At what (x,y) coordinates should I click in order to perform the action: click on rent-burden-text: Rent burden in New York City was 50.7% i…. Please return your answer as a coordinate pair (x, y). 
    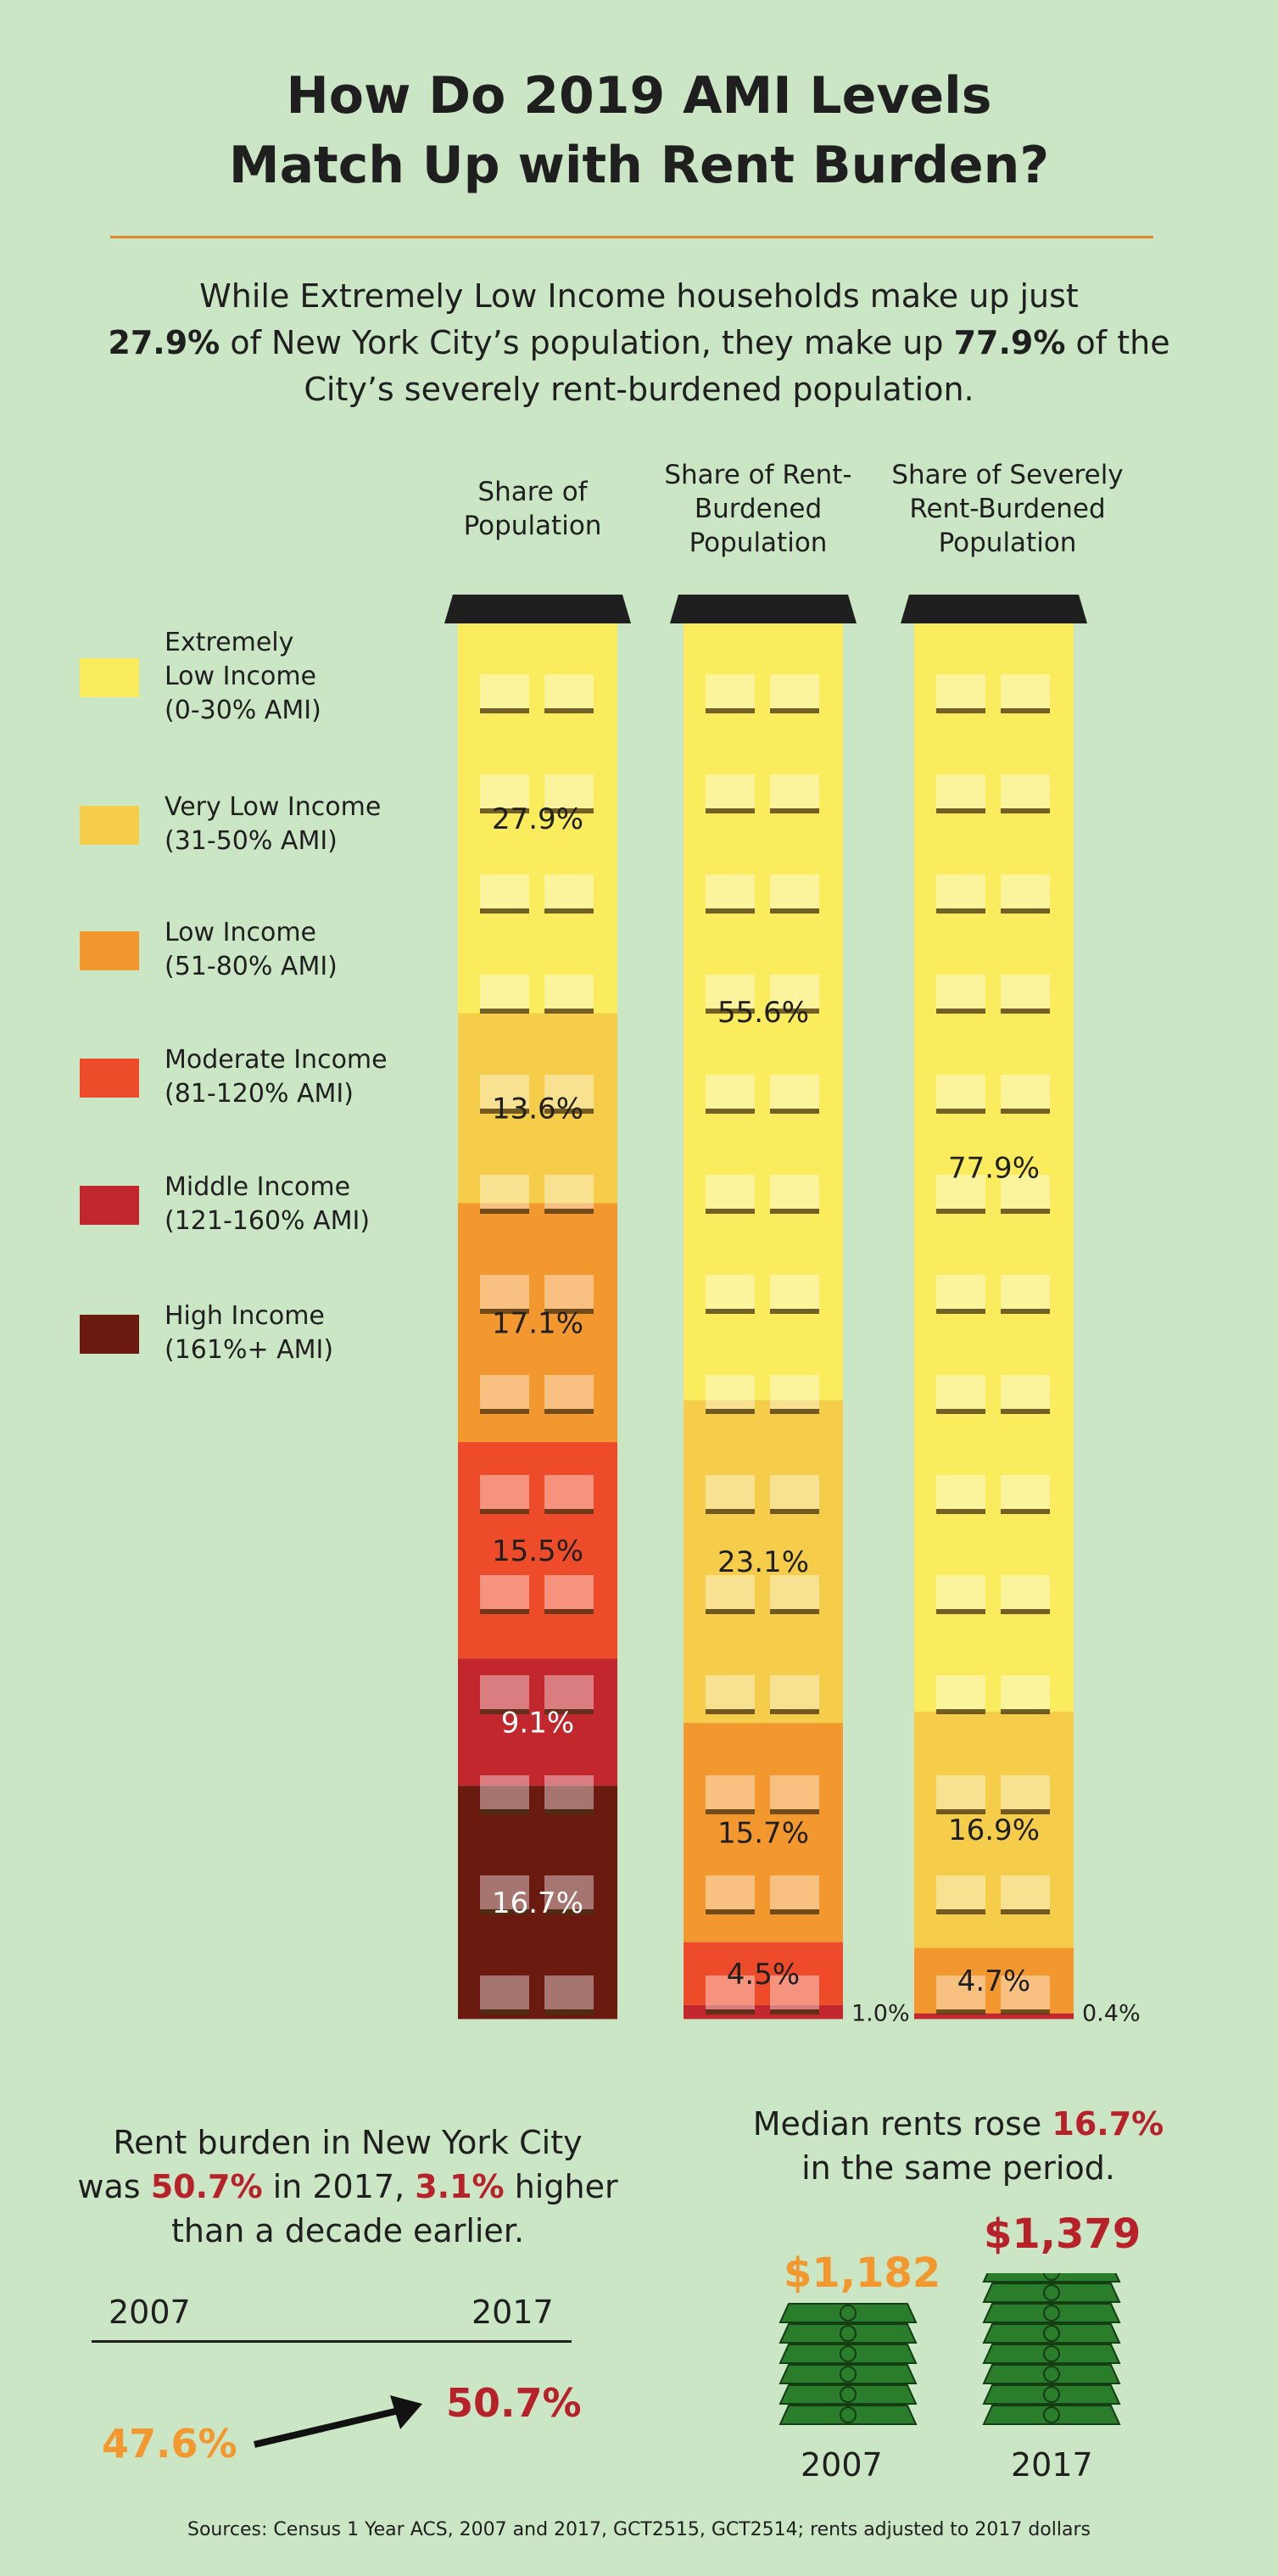
    Looking at the image, I should click on (348, 2187).